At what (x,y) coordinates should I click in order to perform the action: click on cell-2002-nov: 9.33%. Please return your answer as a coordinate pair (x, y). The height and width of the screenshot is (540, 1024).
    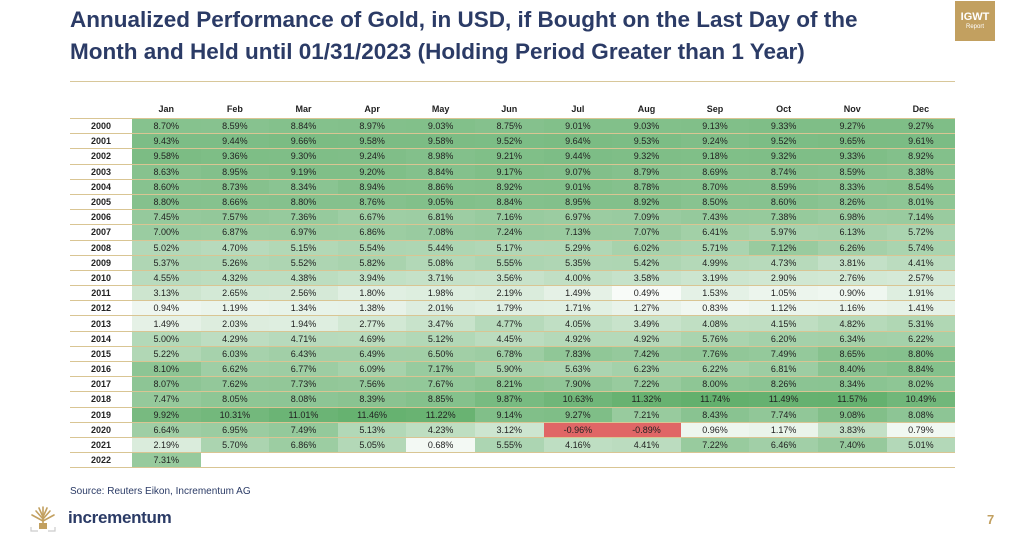
    Looking at the image, I should click on (852, 156).